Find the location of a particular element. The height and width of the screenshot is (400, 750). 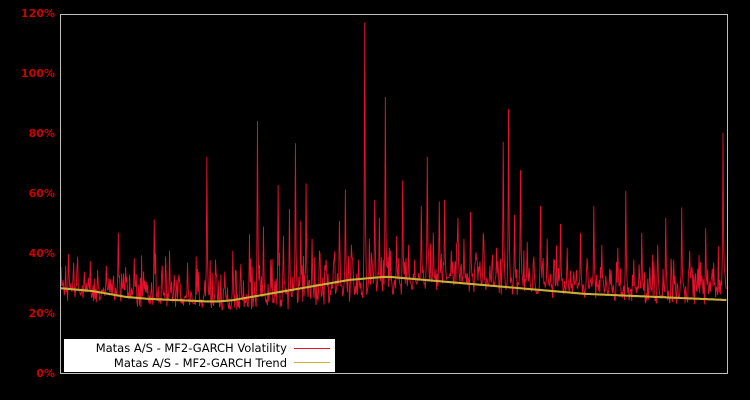

legend-swatch-trend is located at coordinates (312, 363).